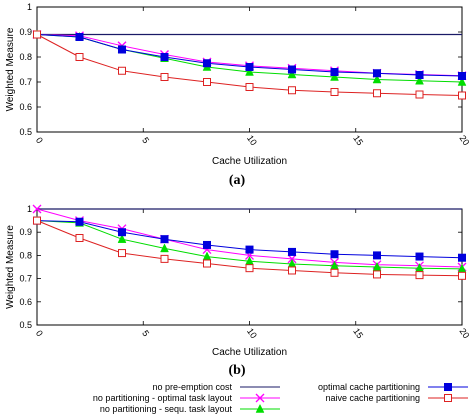 Image resolution: width=475 pixels, height=415 pixels. I want to click on legend-marker-naive-cache, so click(448, 398).